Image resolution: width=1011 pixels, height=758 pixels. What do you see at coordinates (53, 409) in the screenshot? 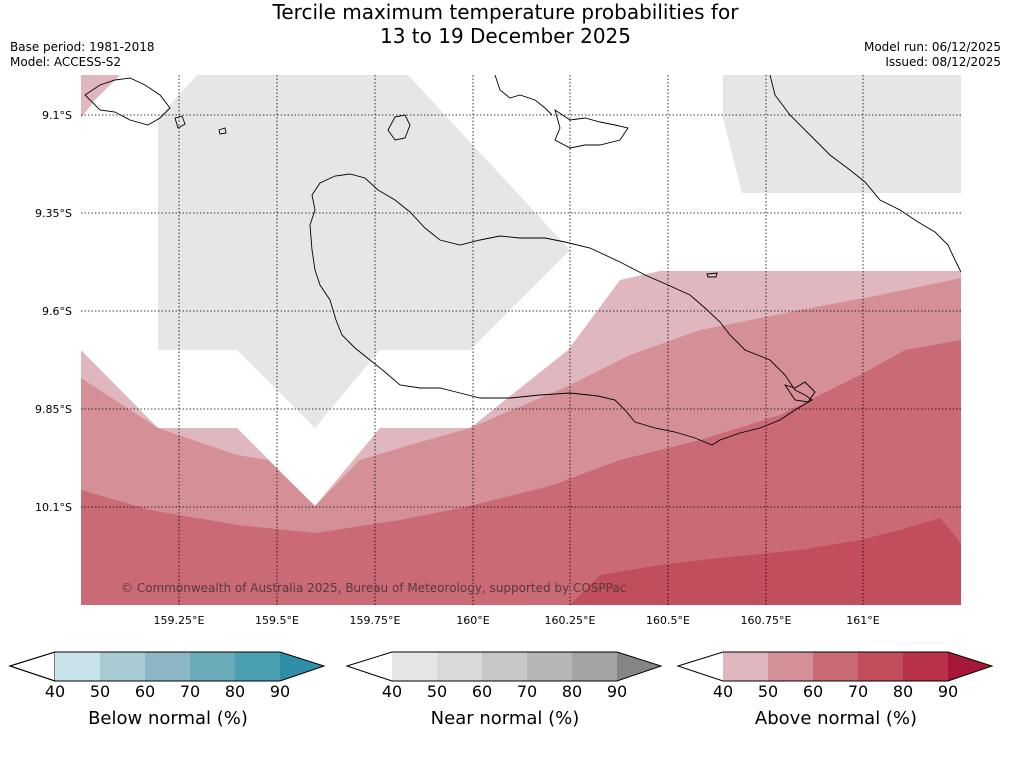
I see `lat-label: 9.85°S` at bounding box center [53, 409].